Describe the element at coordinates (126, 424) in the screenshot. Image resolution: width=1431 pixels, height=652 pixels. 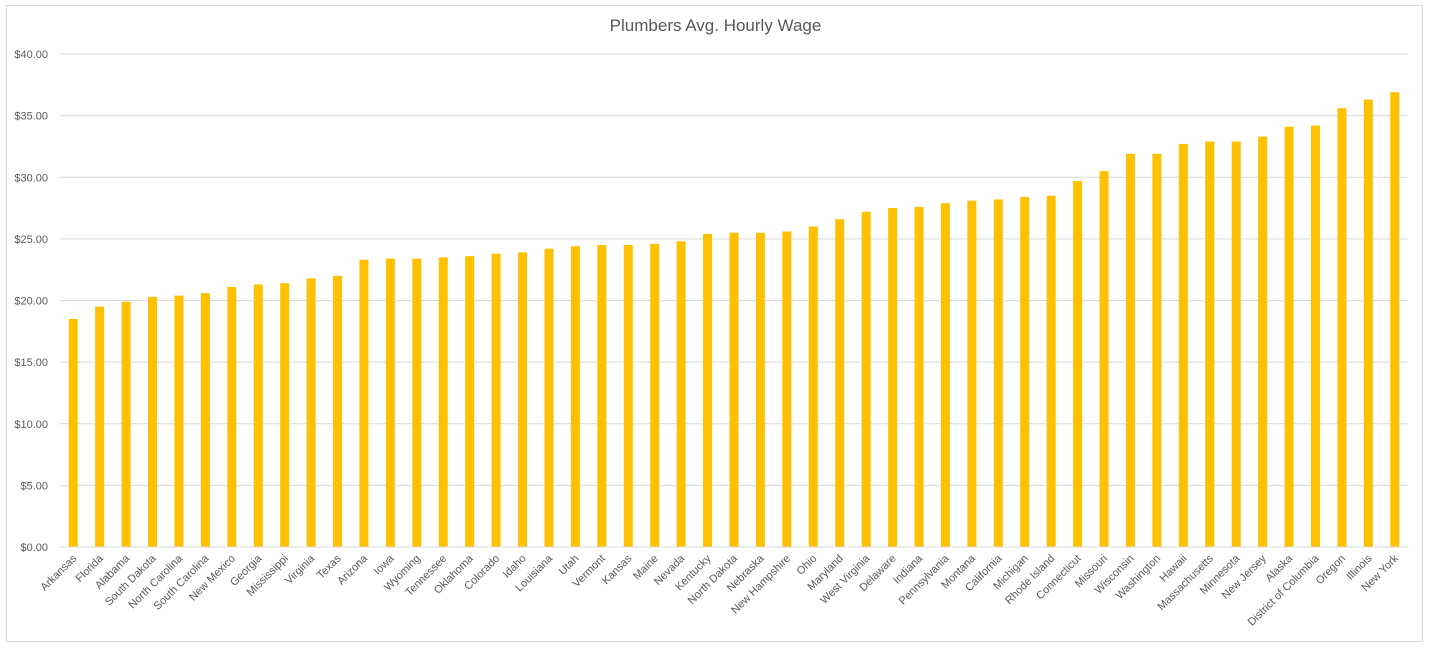
I see `bar-alabama` at that location.